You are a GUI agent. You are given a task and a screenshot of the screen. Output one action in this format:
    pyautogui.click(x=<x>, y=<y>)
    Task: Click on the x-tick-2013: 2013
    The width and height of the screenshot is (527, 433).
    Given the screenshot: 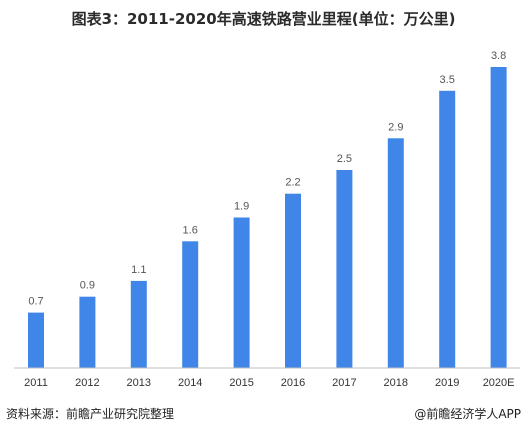 What is the action you would take?
    pyautogui.click(x=139, y=383)
    